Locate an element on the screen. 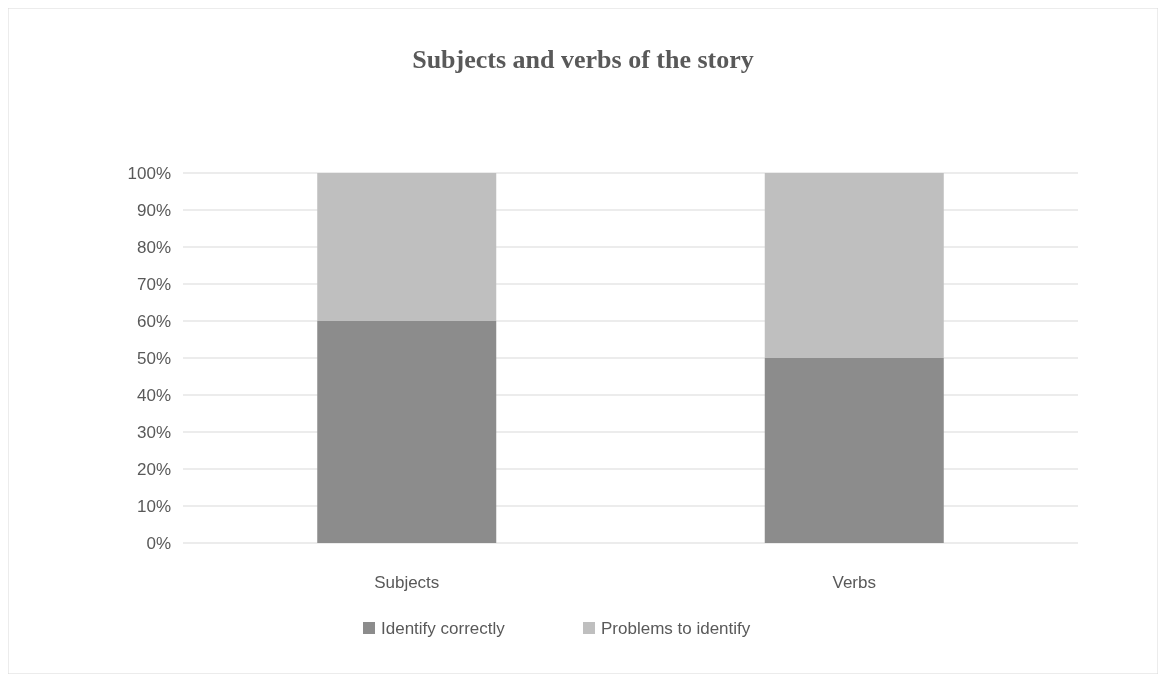  legend-label: Identify correctly is located at coordinates (443, 628).